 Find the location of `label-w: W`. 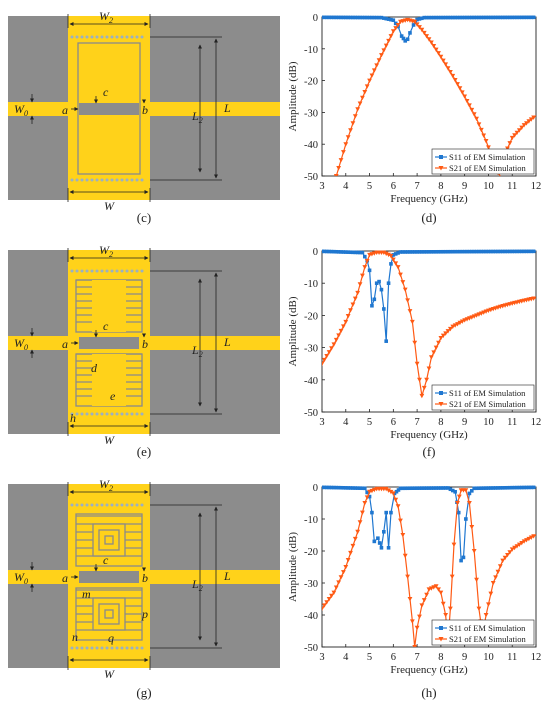

label-w: W is located at coordinates (109, 206).